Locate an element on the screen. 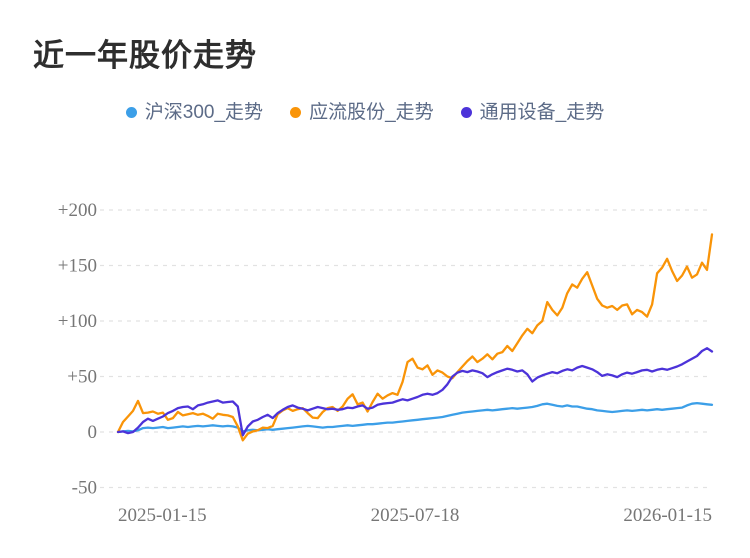 Image resolution: width=750 pixels, height=558 pixels. y-tick-label: -50 is located at coordinates (84, 488).